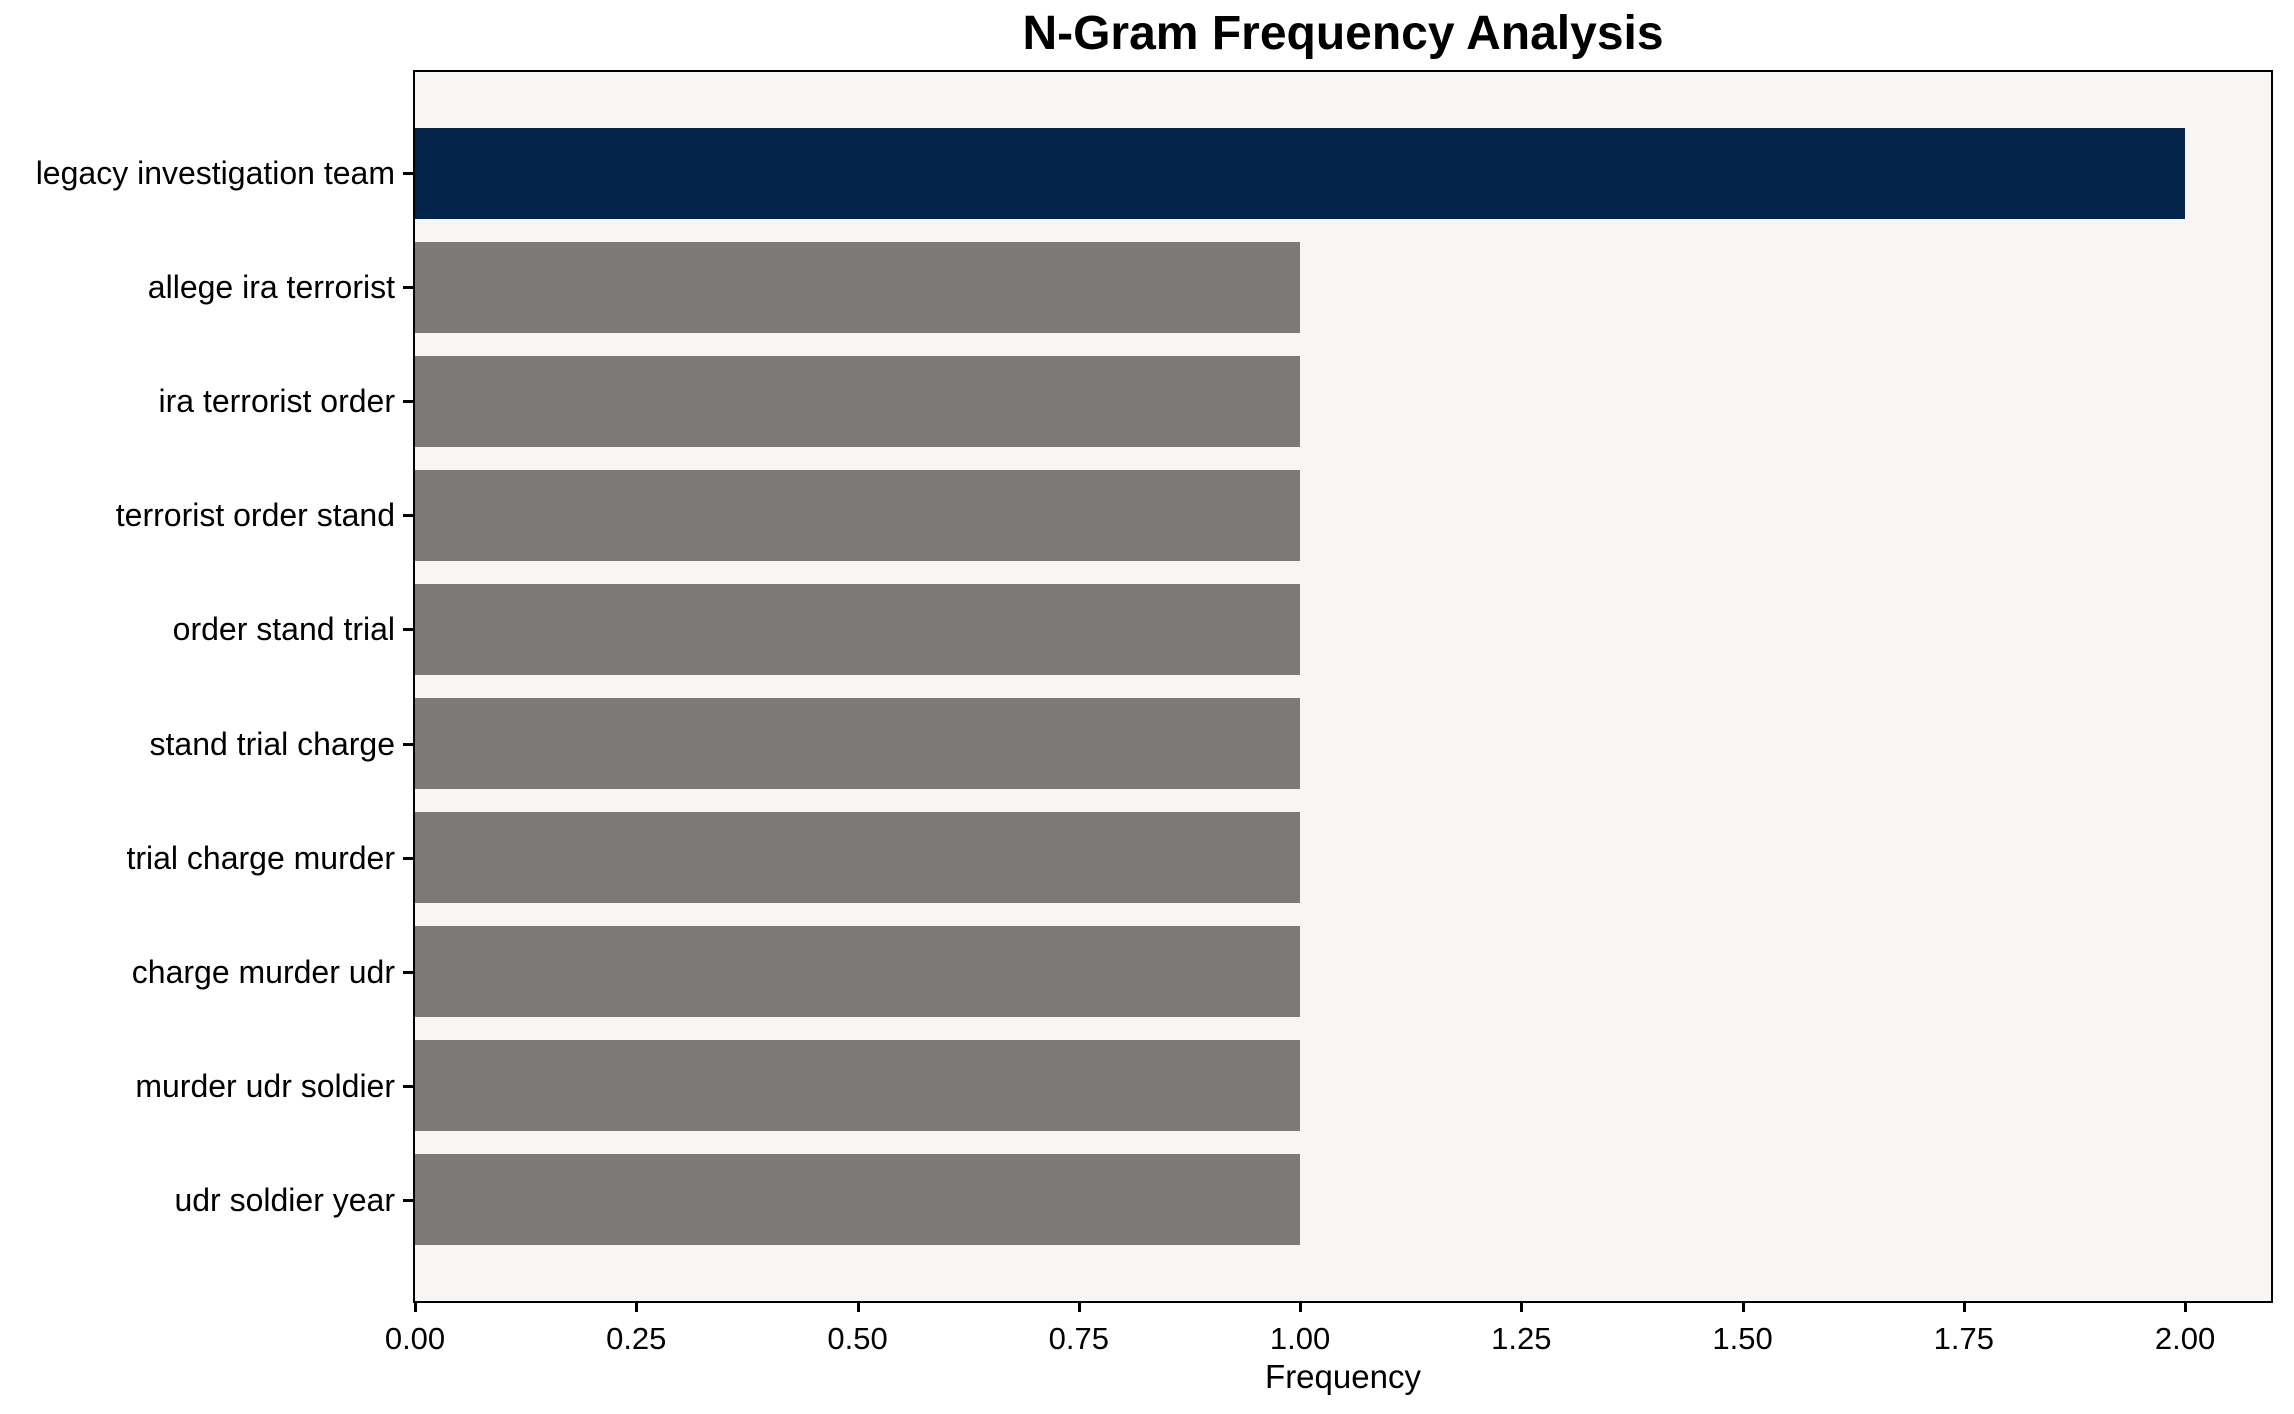  I want to click on y-tick-label: terrorist order stand, so click(255, 515).